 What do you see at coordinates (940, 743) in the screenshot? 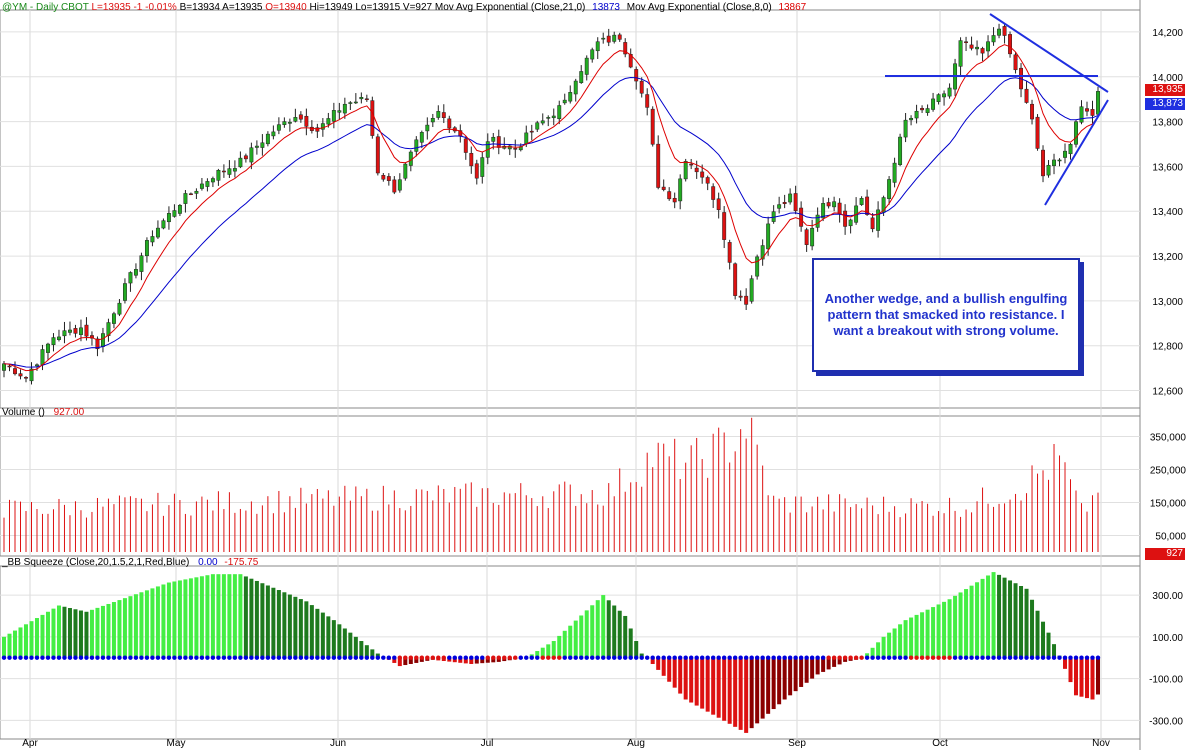
I see `x-tick-label: Oct` at bounding box center [940, 743].